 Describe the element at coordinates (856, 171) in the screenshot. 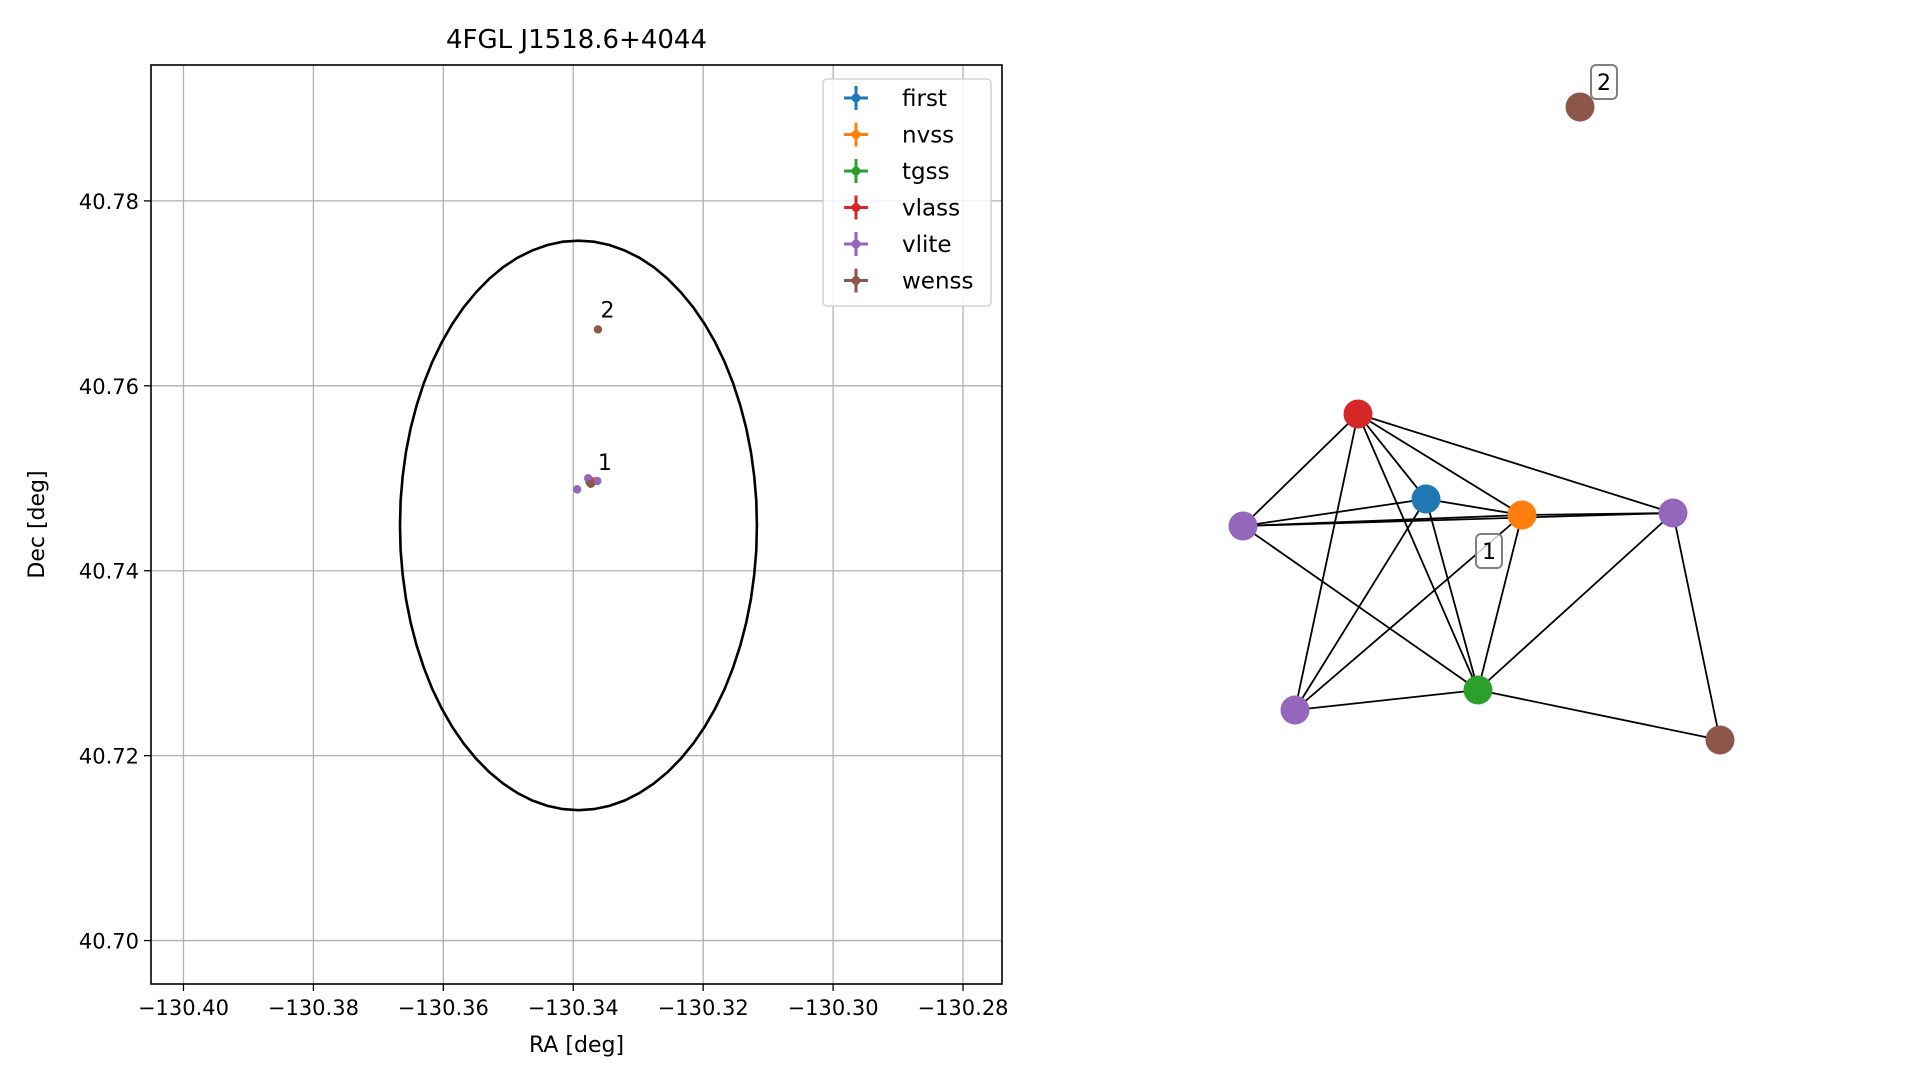

I see `legend-marker-dot-tgss` at that location.